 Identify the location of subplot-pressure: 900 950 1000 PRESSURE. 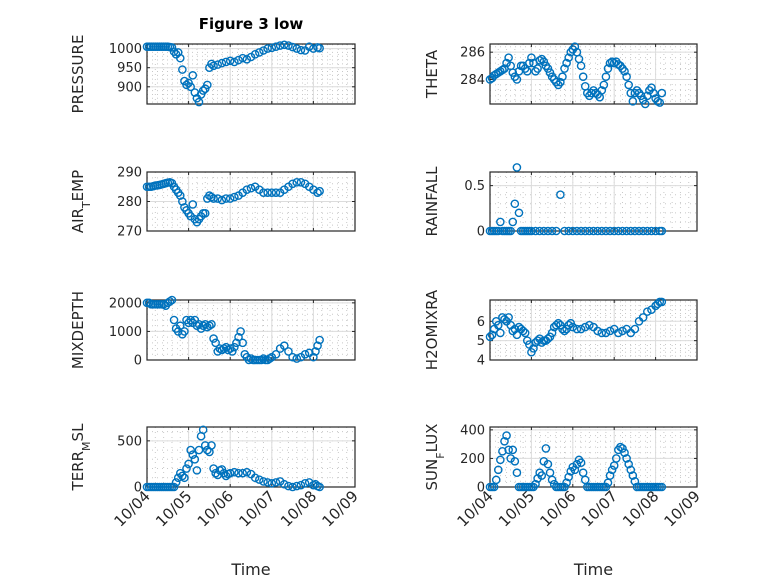
(212, 74).